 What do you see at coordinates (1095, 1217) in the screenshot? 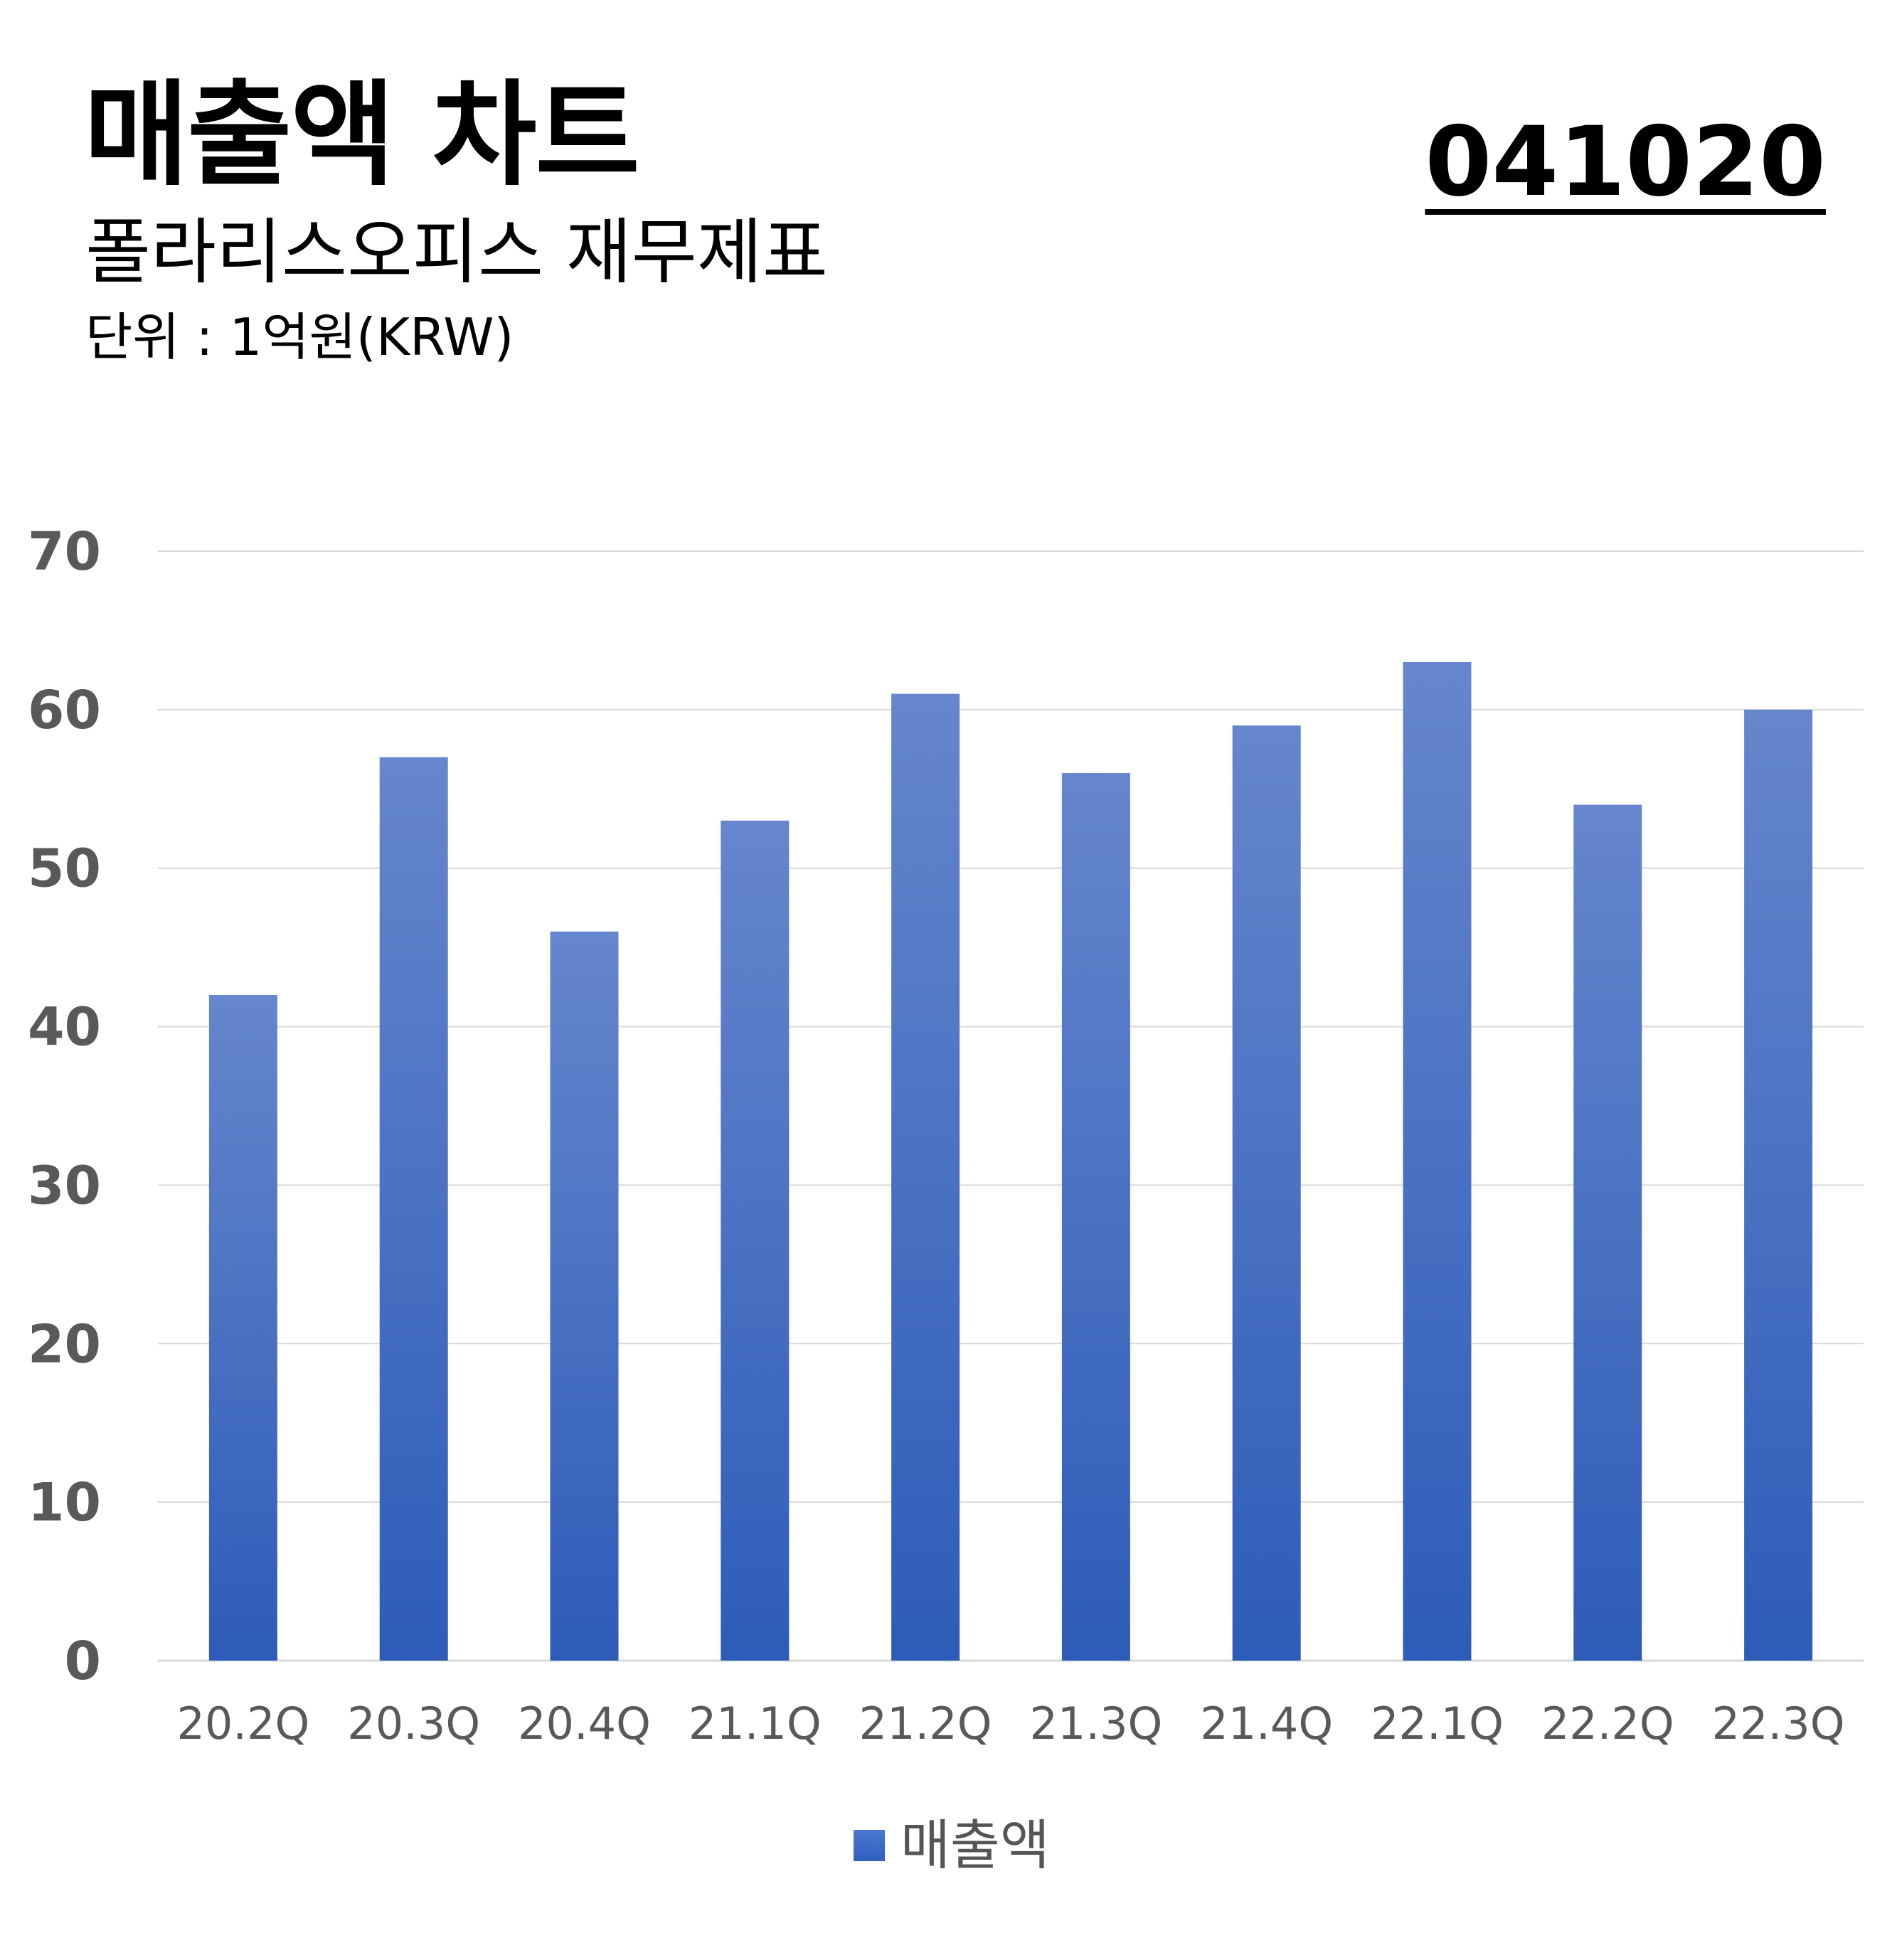
I see `bar-21.3Q` at bounding box center [1095, 1217].